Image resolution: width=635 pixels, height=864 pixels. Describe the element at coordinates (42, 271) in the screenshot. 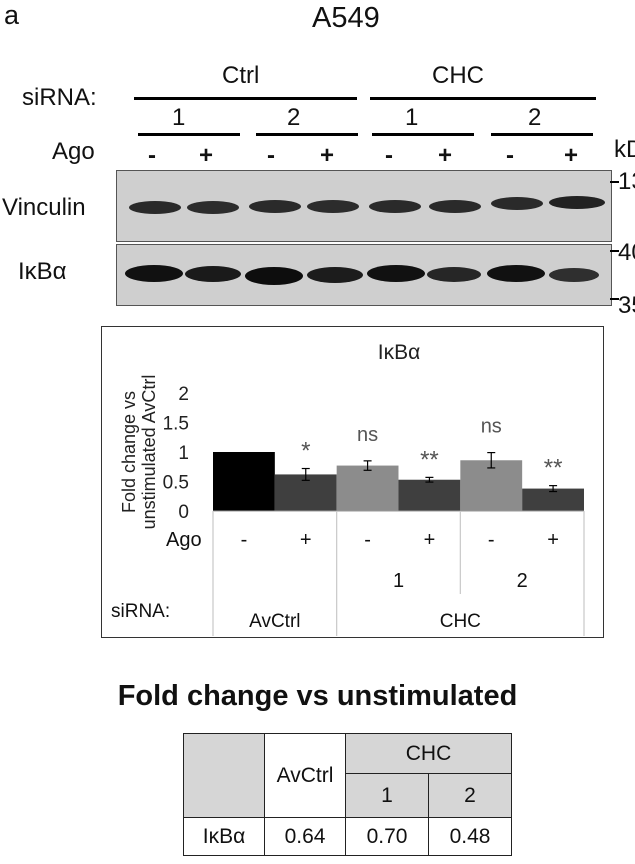

I see `blot-row-label-ikba: IκBα` at that location.